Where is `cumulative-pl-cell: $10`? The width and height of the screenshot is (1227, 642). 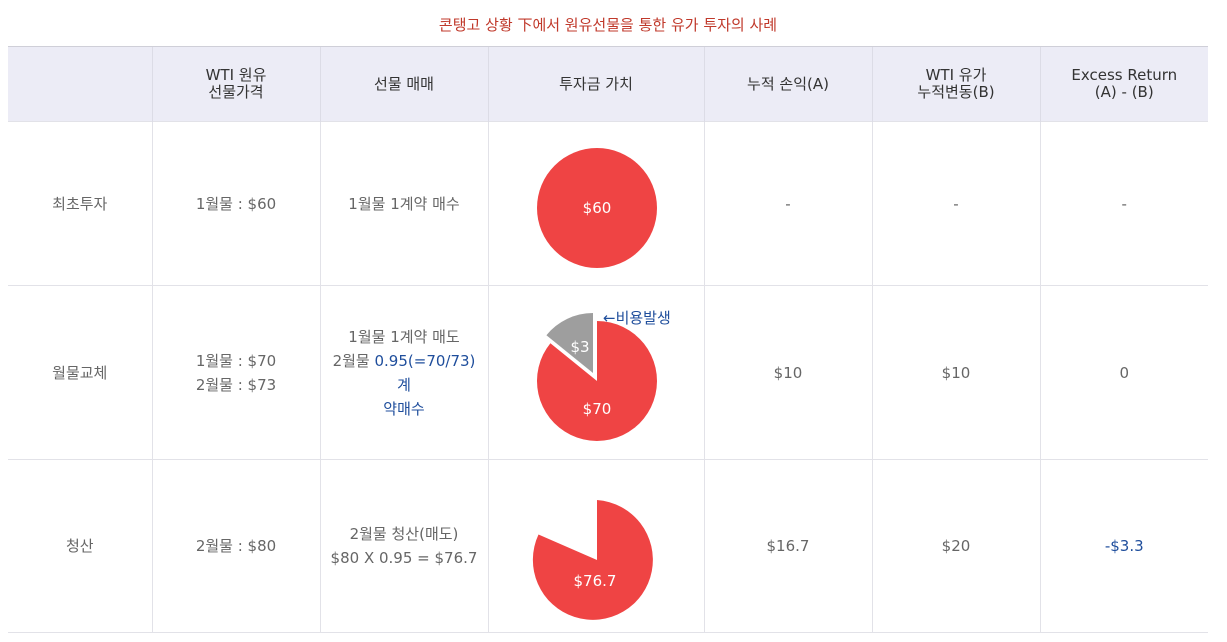 cumulative-pl-cell: $10 is located at coordinates (787, 372).